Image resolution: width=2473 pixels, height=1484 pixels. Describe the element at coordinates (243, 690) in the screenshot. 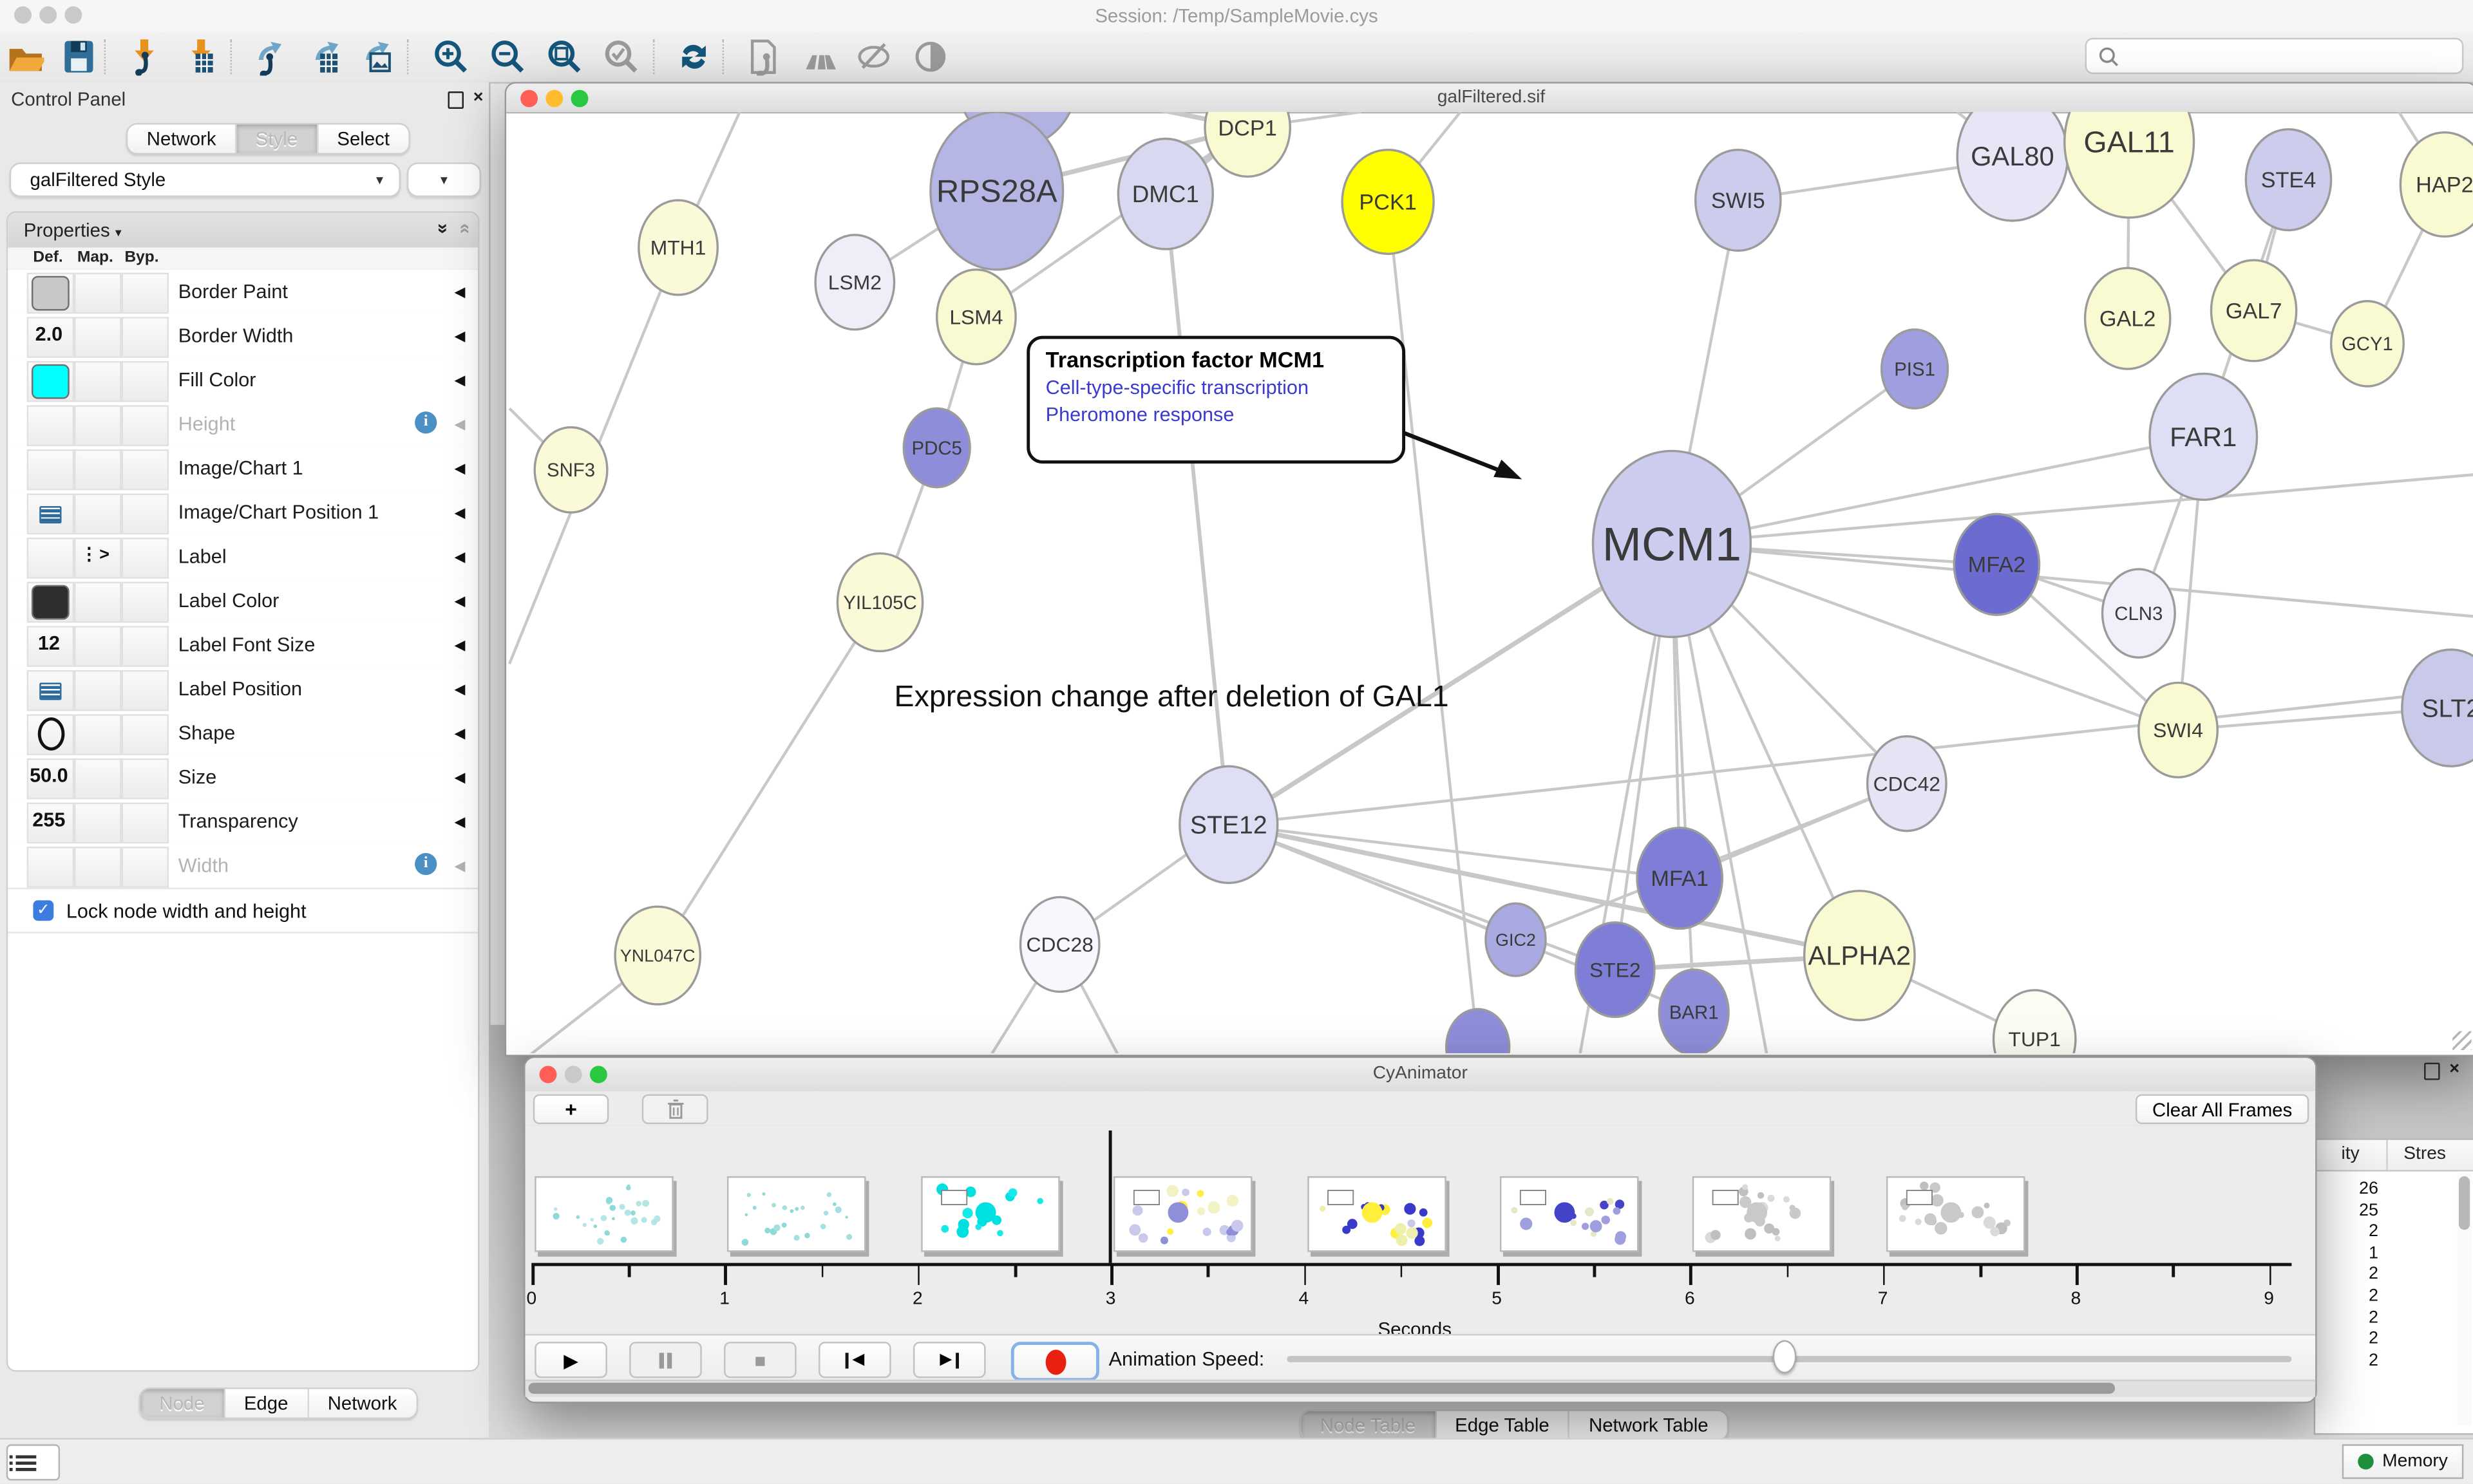

I see `property-row-label-position: Label Position ◀` at that location.